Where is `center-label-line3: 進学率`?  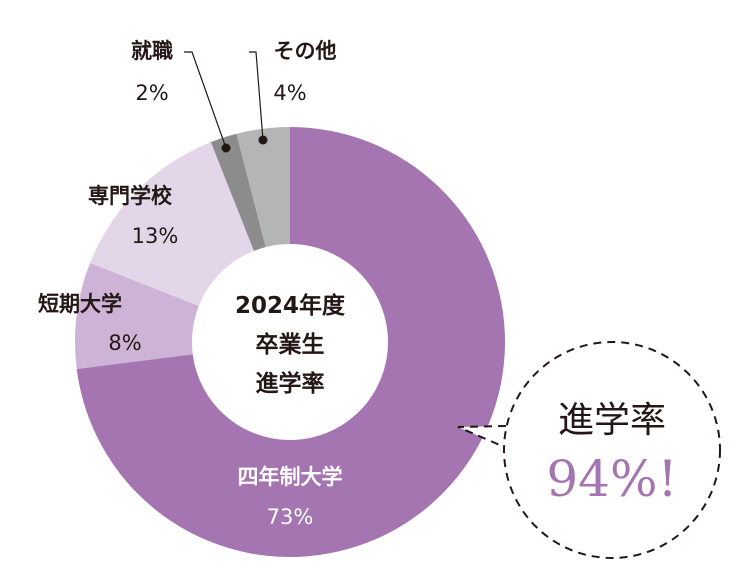
center-label-line3: 進学率 is located at coordinates (290, 383).